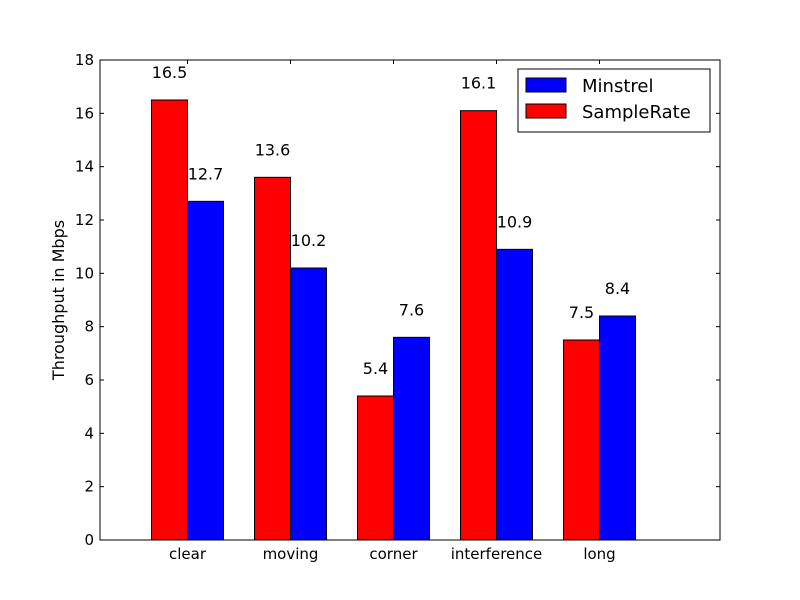 The height and width of the screenshot is (600, 800). I want to click on data-label-minstrel-long: 8.4, so click(617, 288).